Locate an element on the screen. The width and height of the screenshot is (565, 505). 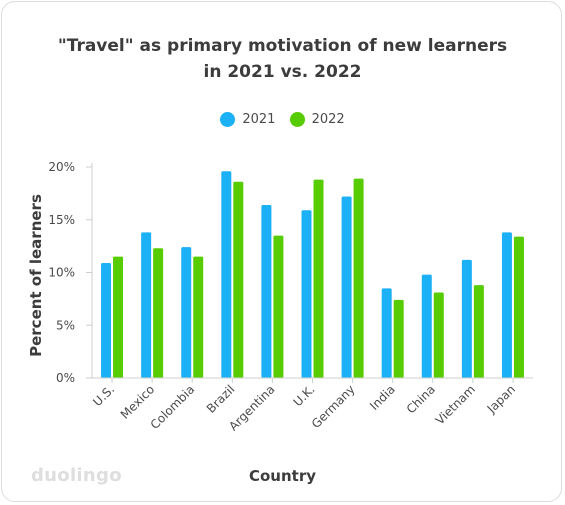
bar-2021-colombia is located at coordinates (186, 312).